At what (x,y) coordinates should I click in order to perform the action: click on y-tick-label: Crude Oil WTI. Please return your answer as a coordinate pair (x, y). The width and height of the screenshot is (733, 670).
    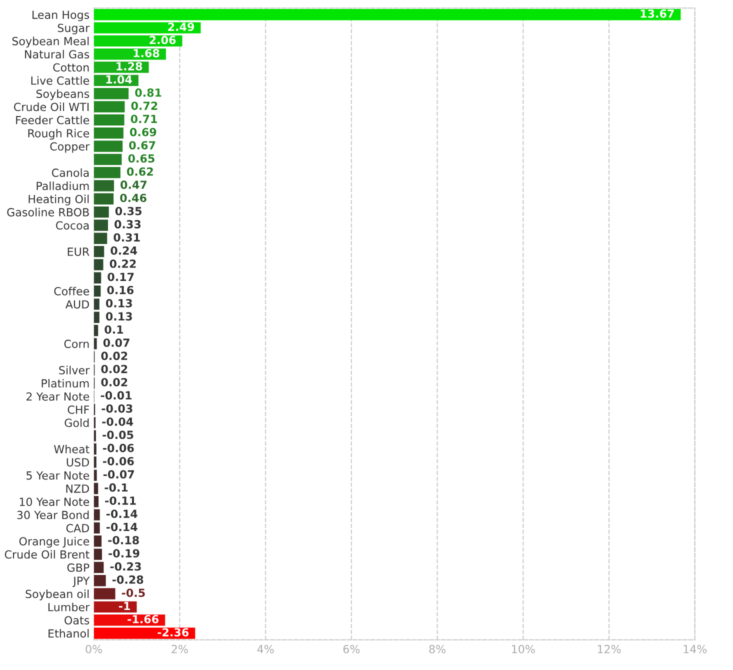
    Looking at the image, I should click on (51, 107).